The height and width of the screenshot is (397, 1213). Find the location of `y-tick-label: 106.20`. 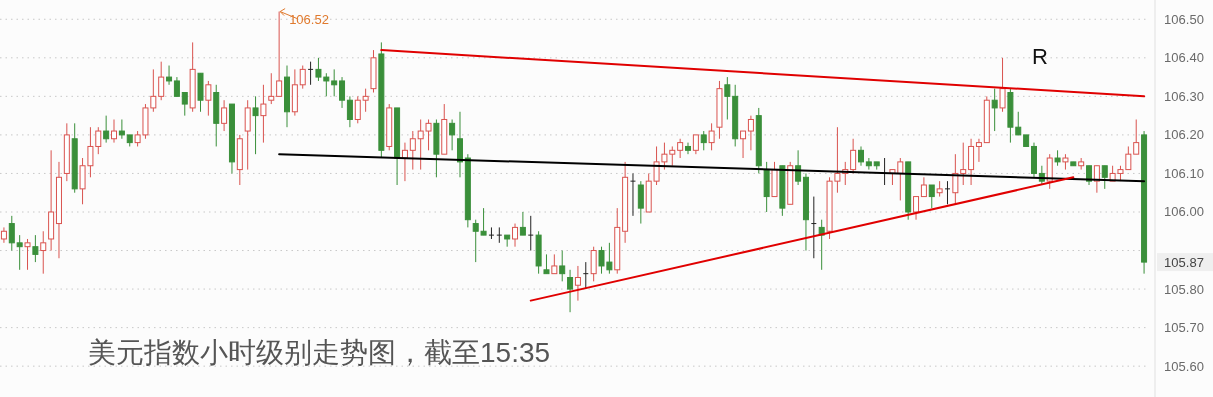

y-tick-label: 106.20 is located at coordinates (1184, 135).